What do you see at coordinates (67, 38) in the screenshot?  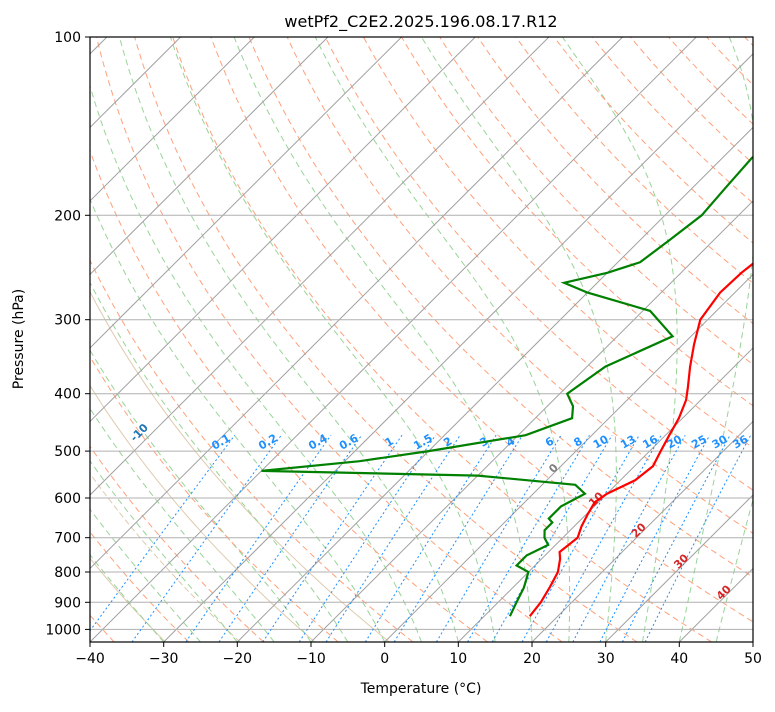 I see `y-tick-label: 100` at bounding box center [67, 38].